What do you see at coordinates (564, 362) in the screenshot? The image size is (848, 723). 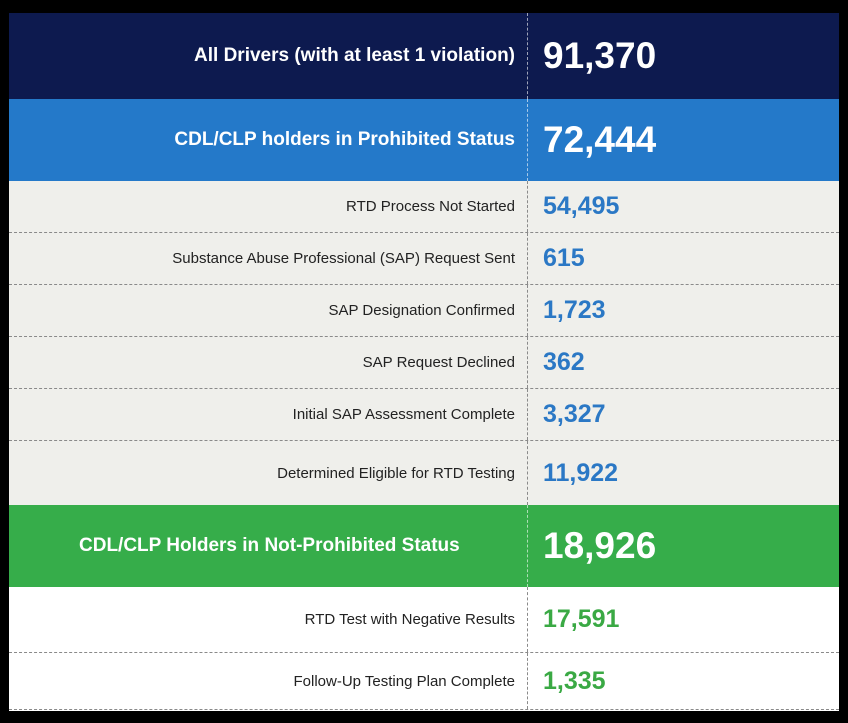 I see `row-value: 362` at bounding box center [564, 362].